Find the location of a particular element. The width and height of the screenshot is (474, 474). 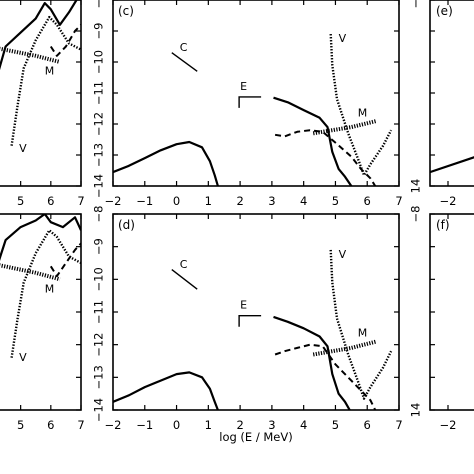

x-tick-label-partial-left-top-2: 7 is located at coordinates (80, 201).